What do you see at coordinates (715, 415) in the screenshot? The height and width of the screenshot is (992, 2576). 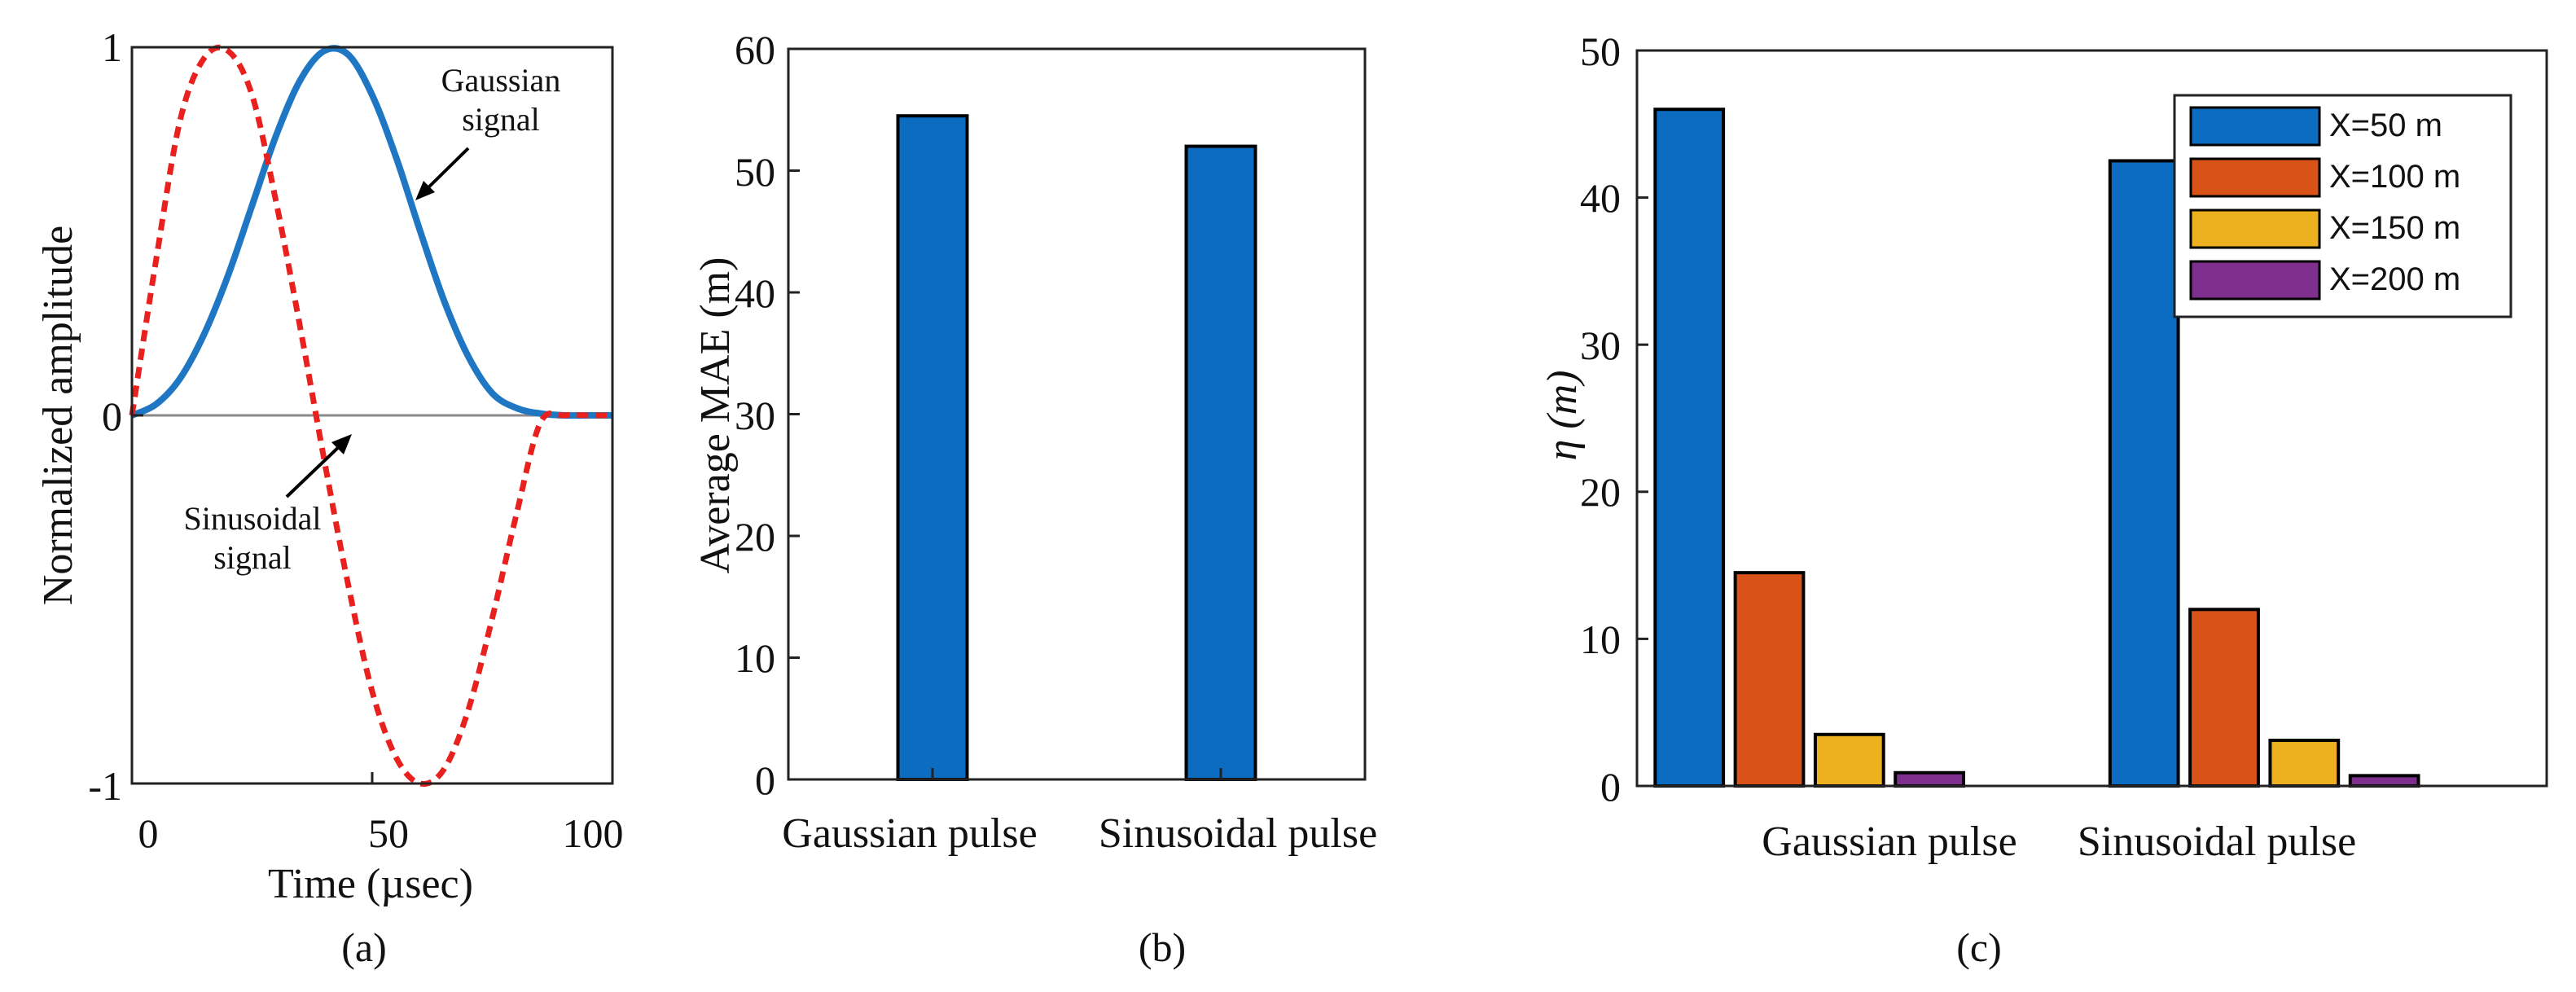 I see `y-axis-label: Average MAE (m)` at bounding box center [715, 415].